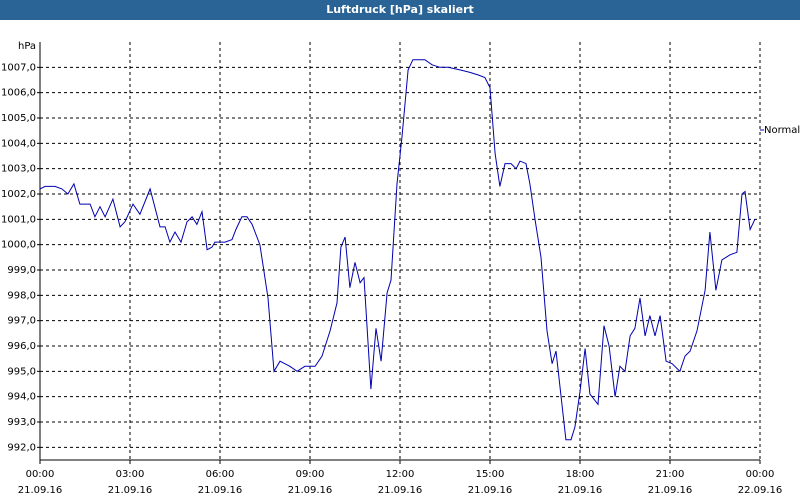 This screenshot has height=504, width=800. What do you see at coordinates (21, 371) in the screenshot?
I see `y-tick-label: 995,0` at bounding box center [21, 371].